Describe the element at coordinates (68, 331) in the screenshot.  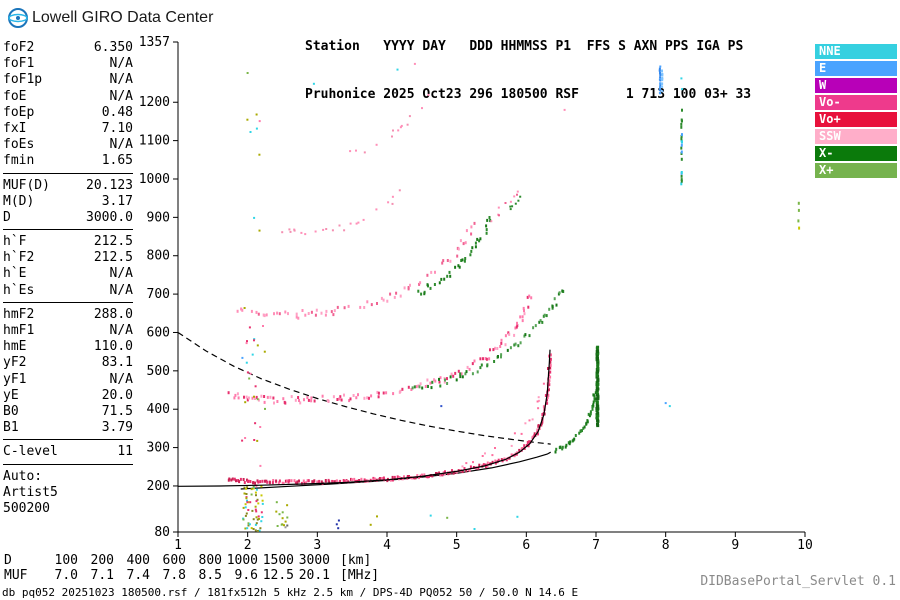
I see `parameter-row: hmF1 N/A` at that location.